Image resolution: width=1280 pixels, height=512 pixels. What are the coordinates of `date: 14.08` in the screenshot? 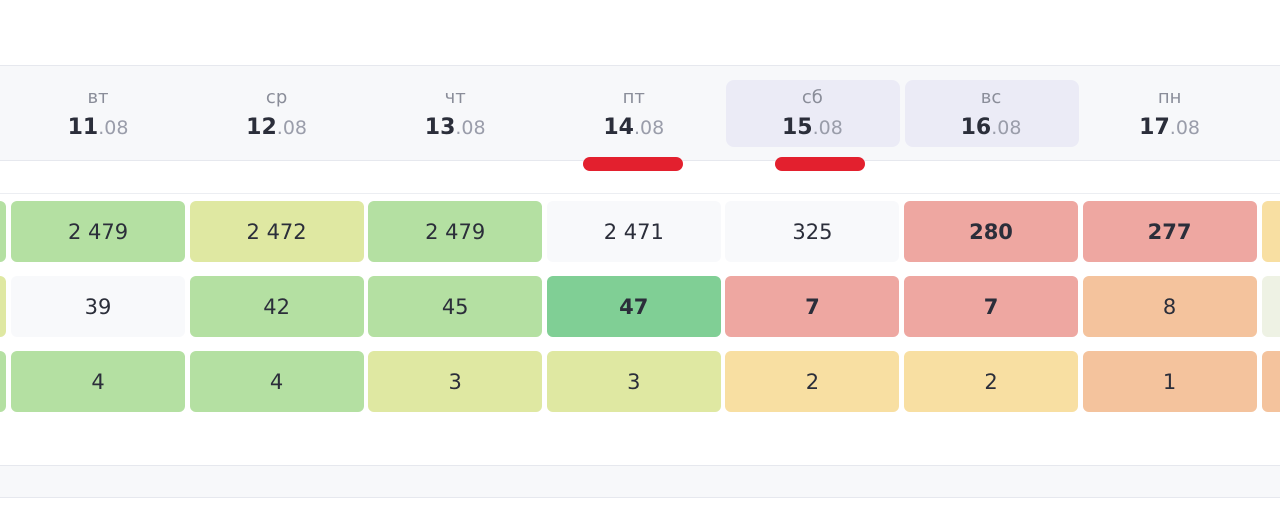 It's located at (634, 129).